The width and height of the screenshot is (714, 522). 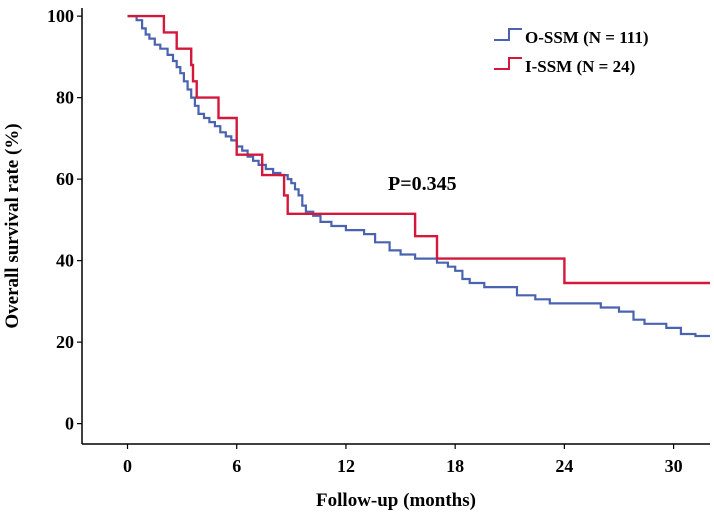 What do you see at coordinates (65, 342) in the screenshot?
I see `y-tick-label: 20` at bounding box center [65, 342].